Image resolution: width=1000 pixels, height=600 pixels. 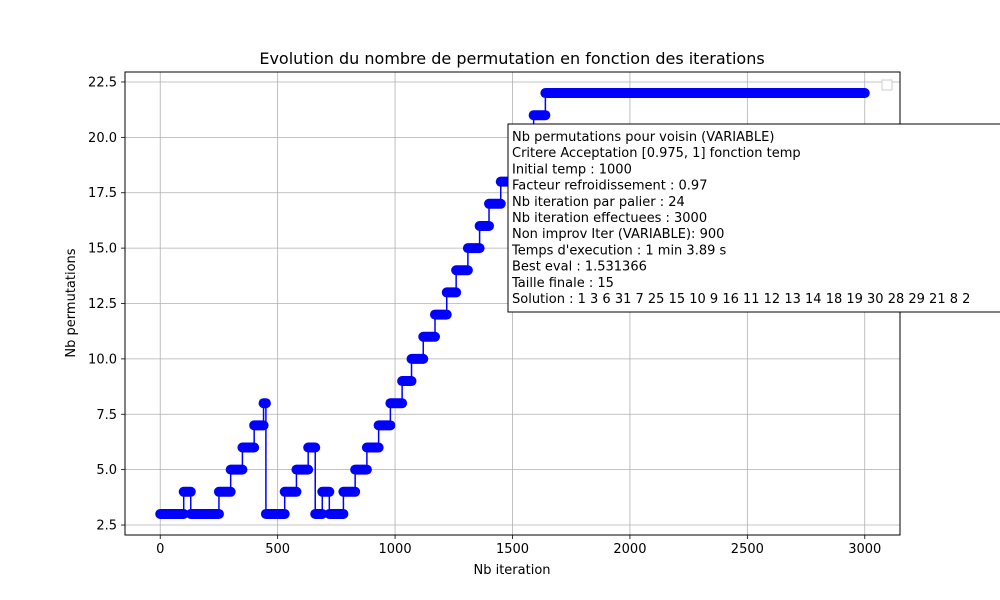 What do you see at coordinates (572, 169) in the screenshot?
I see `annotation-line: Initial temp : 1000` at bounding box center [572, 169].